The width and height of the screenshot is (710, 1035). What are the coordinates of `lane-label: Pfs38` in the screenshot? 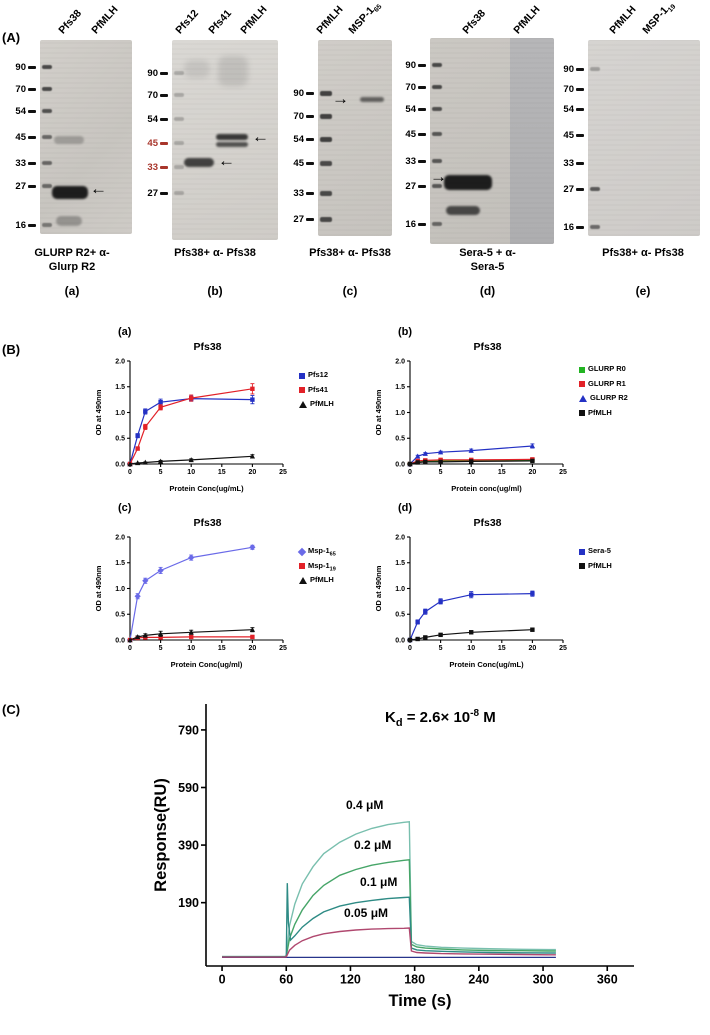 It's located at (474, 22).